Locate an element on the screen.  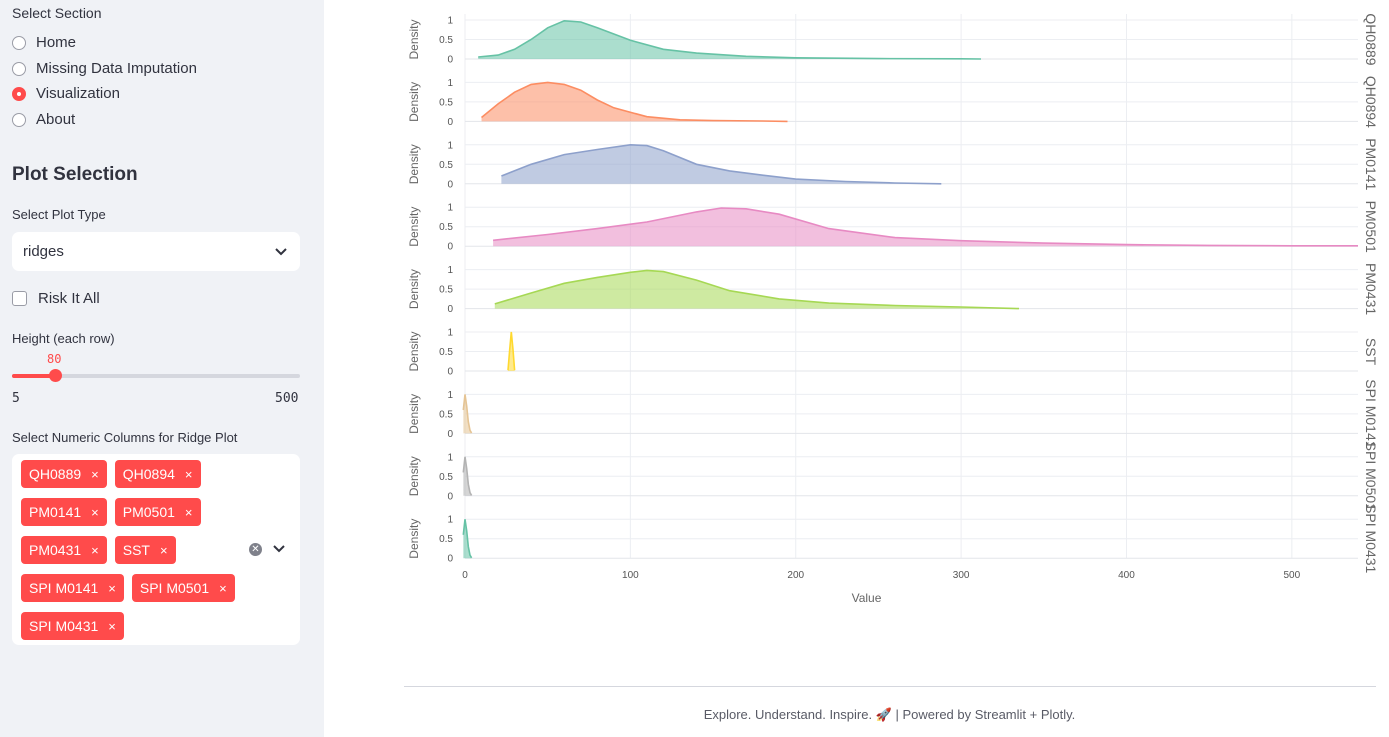
column-tag: PM0141 × is located at coordinates (64, 512).